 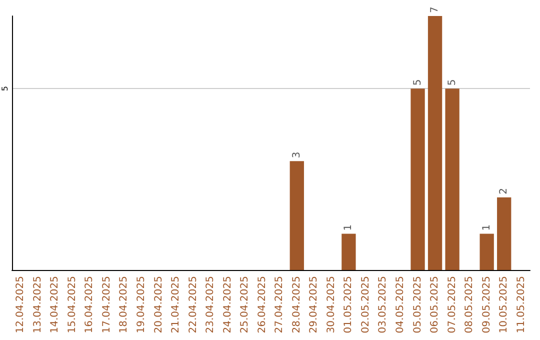 I want to click on x-tick-label: 13.04.2025, so click(x=38, y=305).